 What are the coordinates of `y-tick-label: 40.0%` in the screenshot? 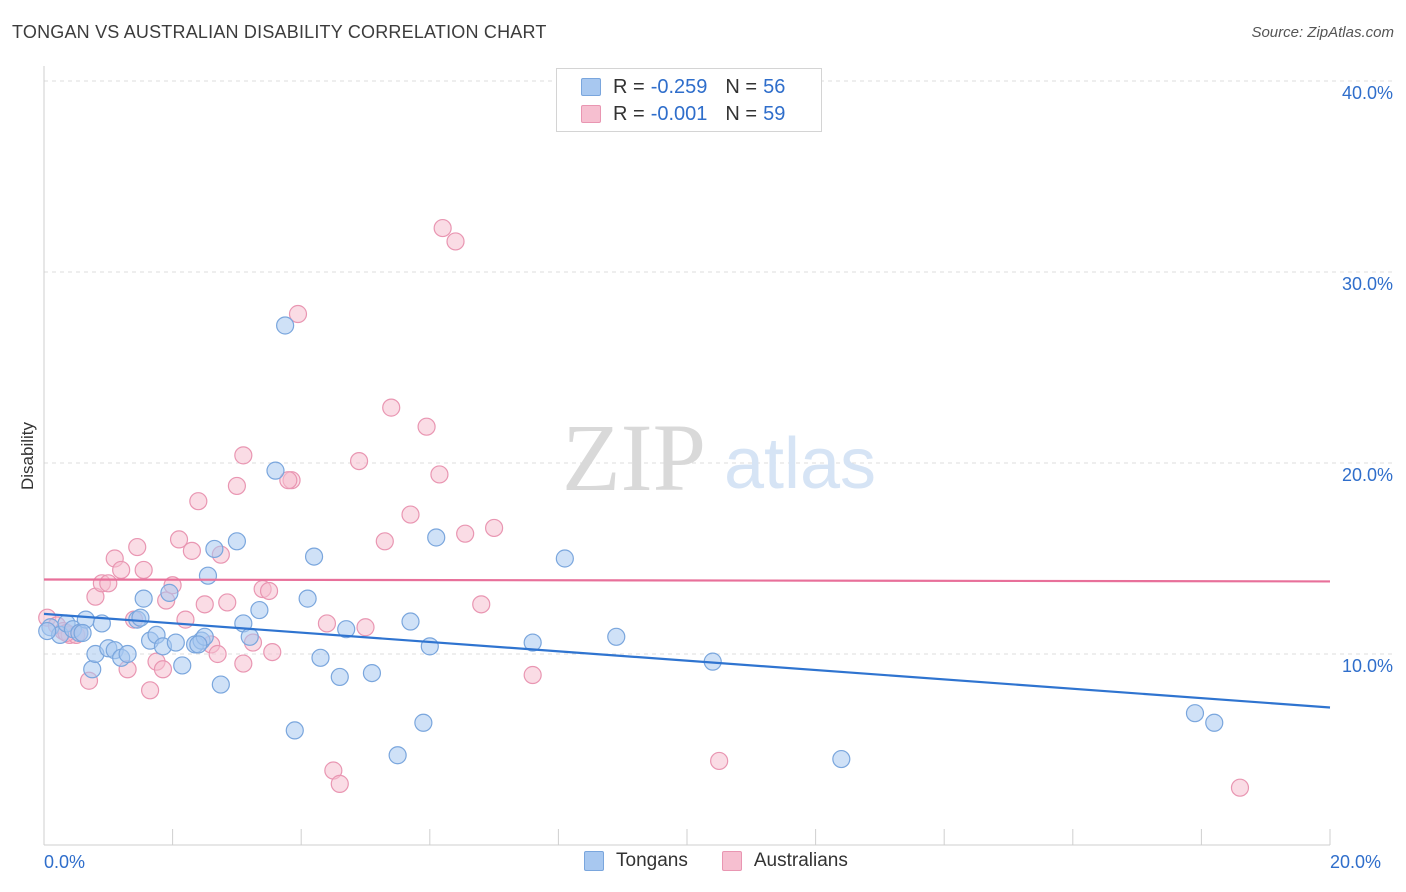 It's located at (1367, 93).